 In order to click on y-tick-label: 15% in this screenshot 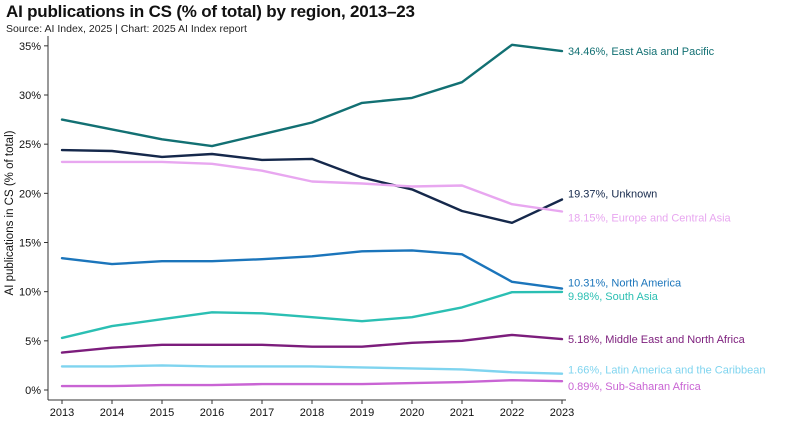, I will do `click(30, 244)`.